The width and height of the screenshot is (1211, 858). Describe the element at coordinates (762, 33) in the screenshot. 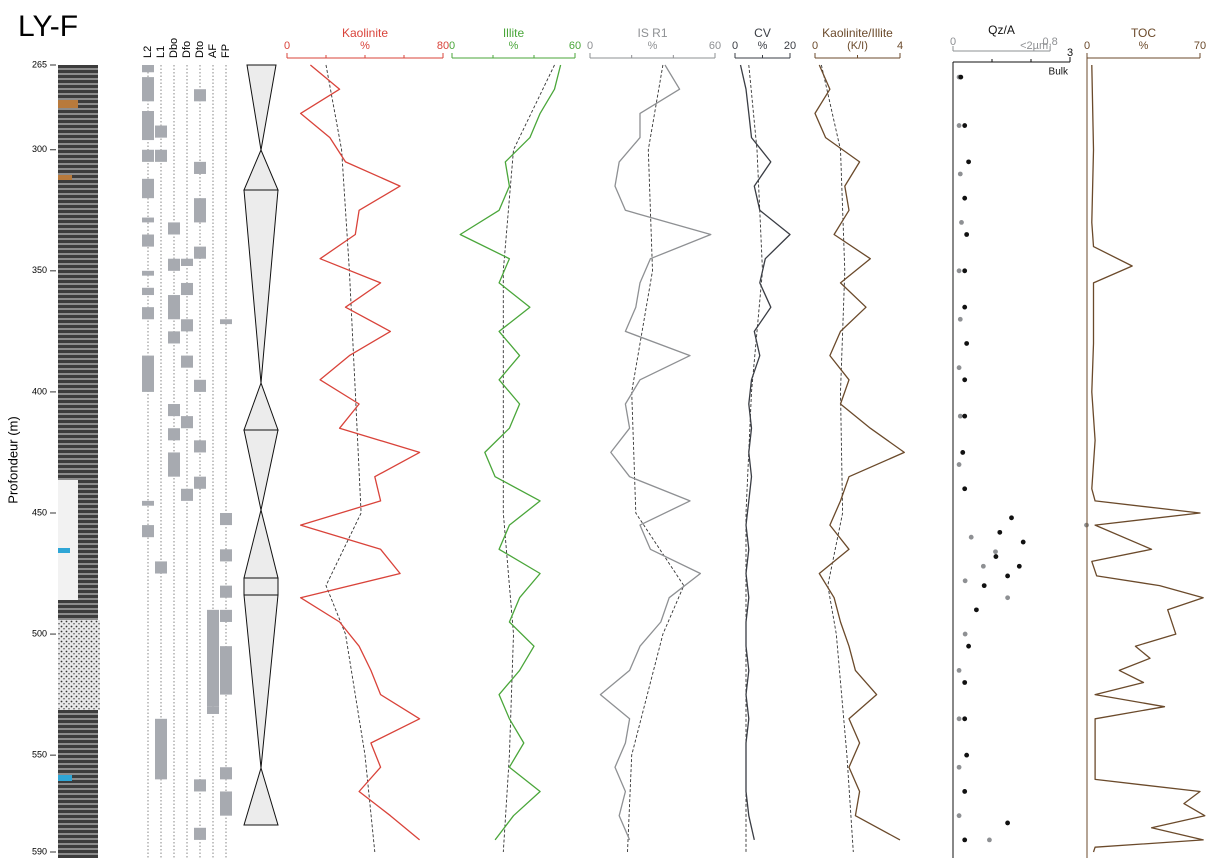

I see `panel-title: CV` at that location.